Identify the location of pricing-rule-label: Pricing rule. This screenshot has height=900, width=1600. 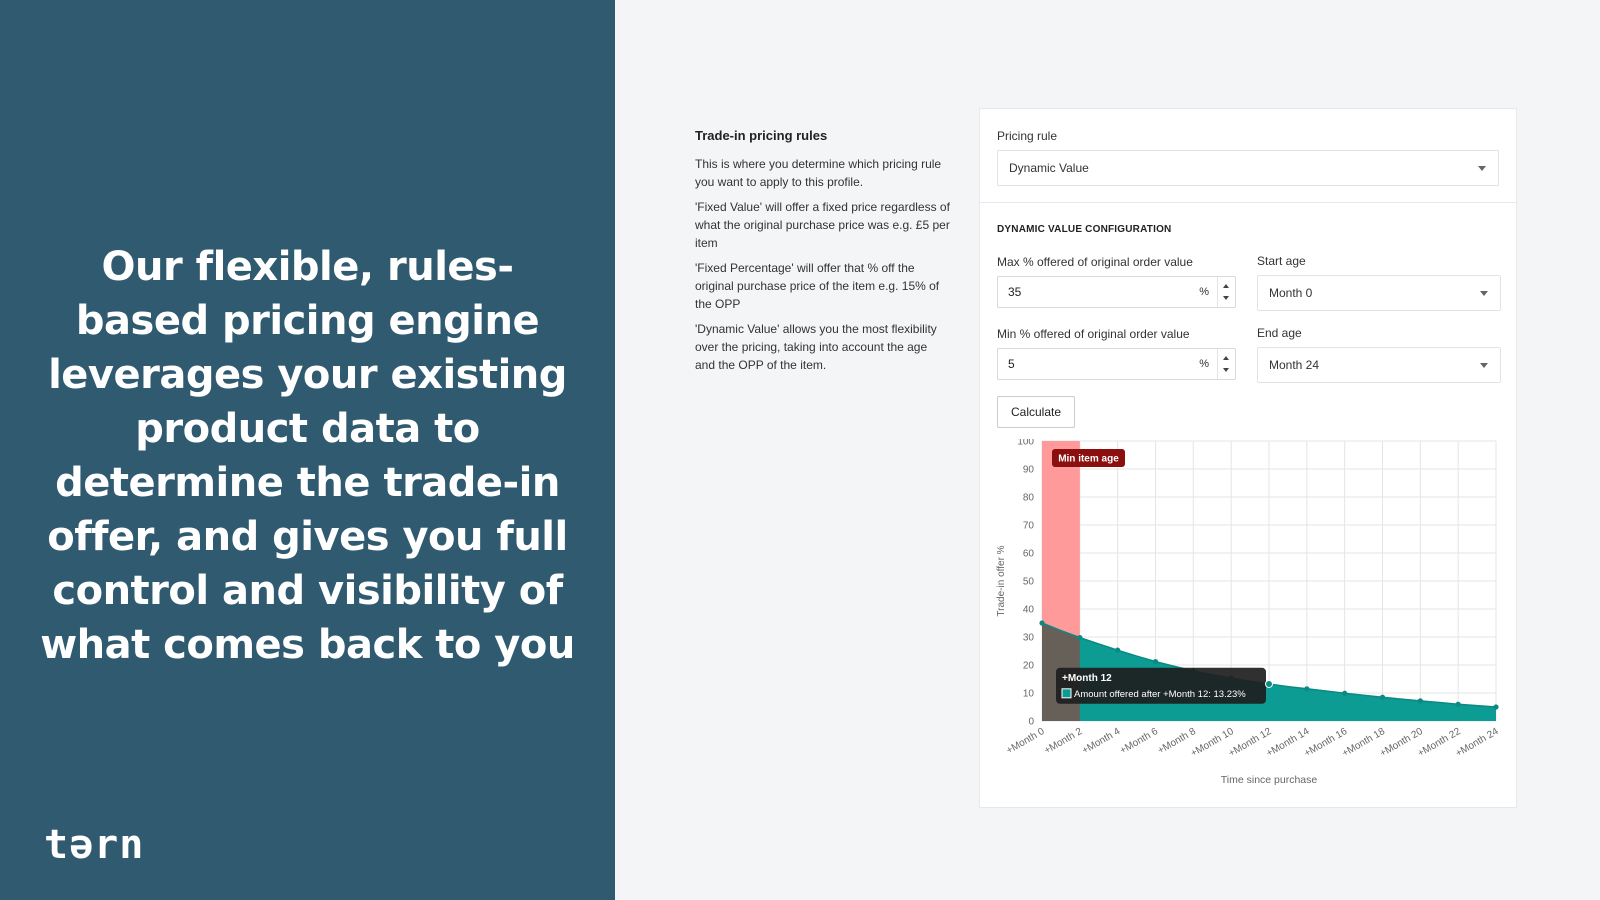
(1027, 136).